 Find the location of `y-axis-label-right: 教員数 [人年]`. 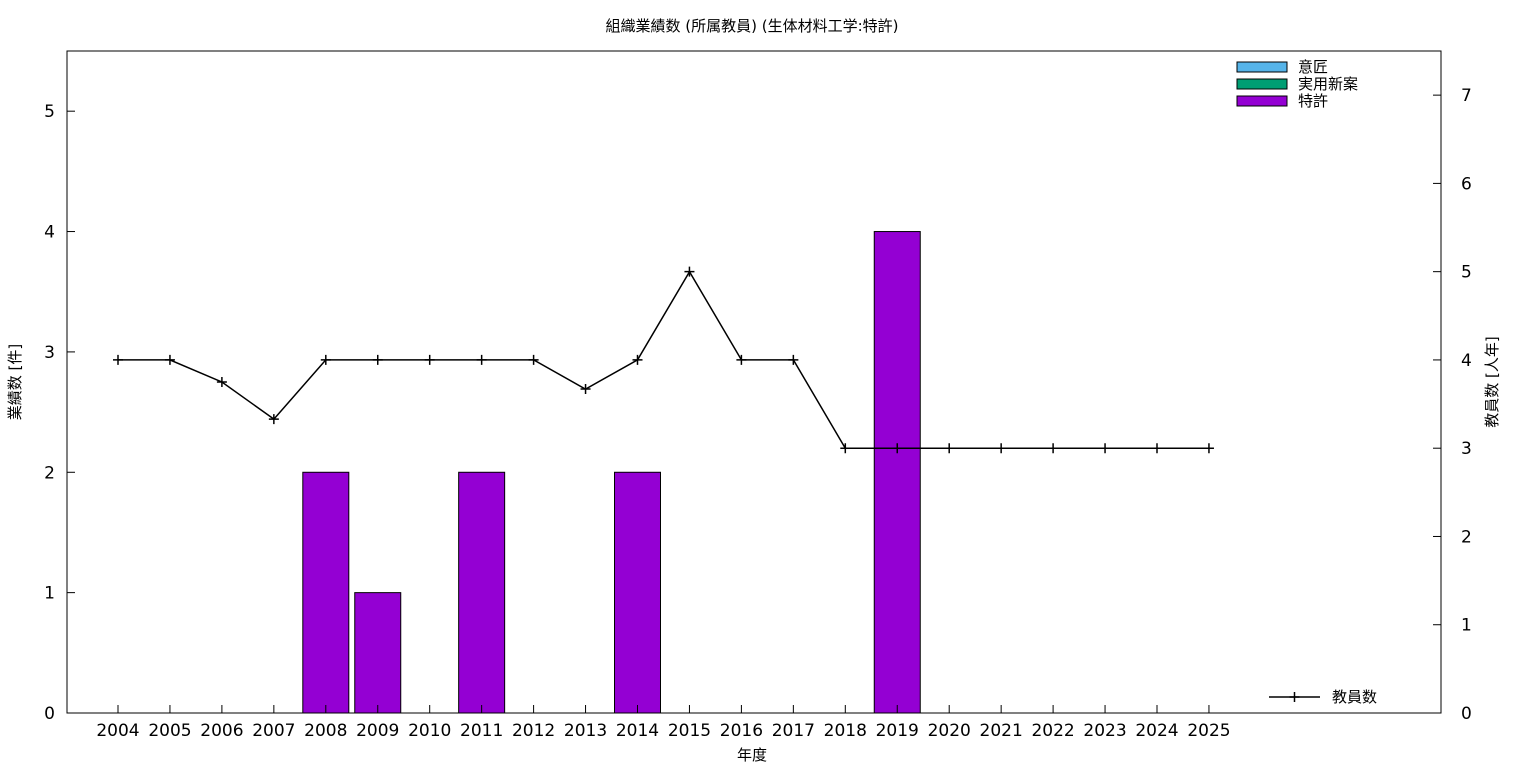

y-axis-label-right: 教員数 [人年] is located at coordinates (1492, 381).